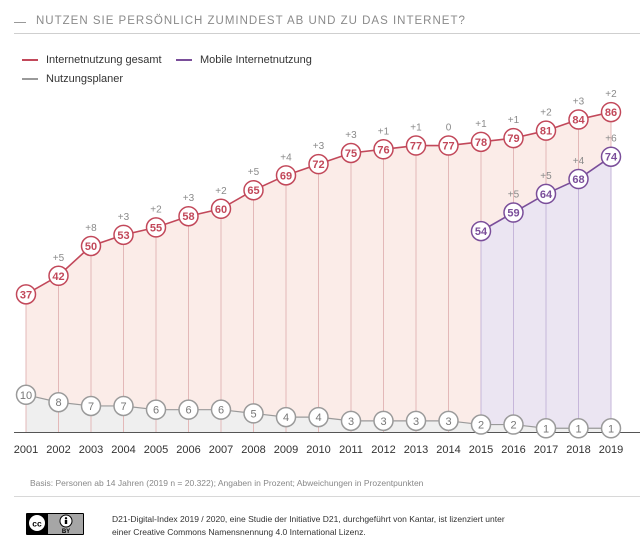 The width and height of the screenshot is (640, 543). I want to click on data-label-gesamt-2001: 37, so click(26, 295).